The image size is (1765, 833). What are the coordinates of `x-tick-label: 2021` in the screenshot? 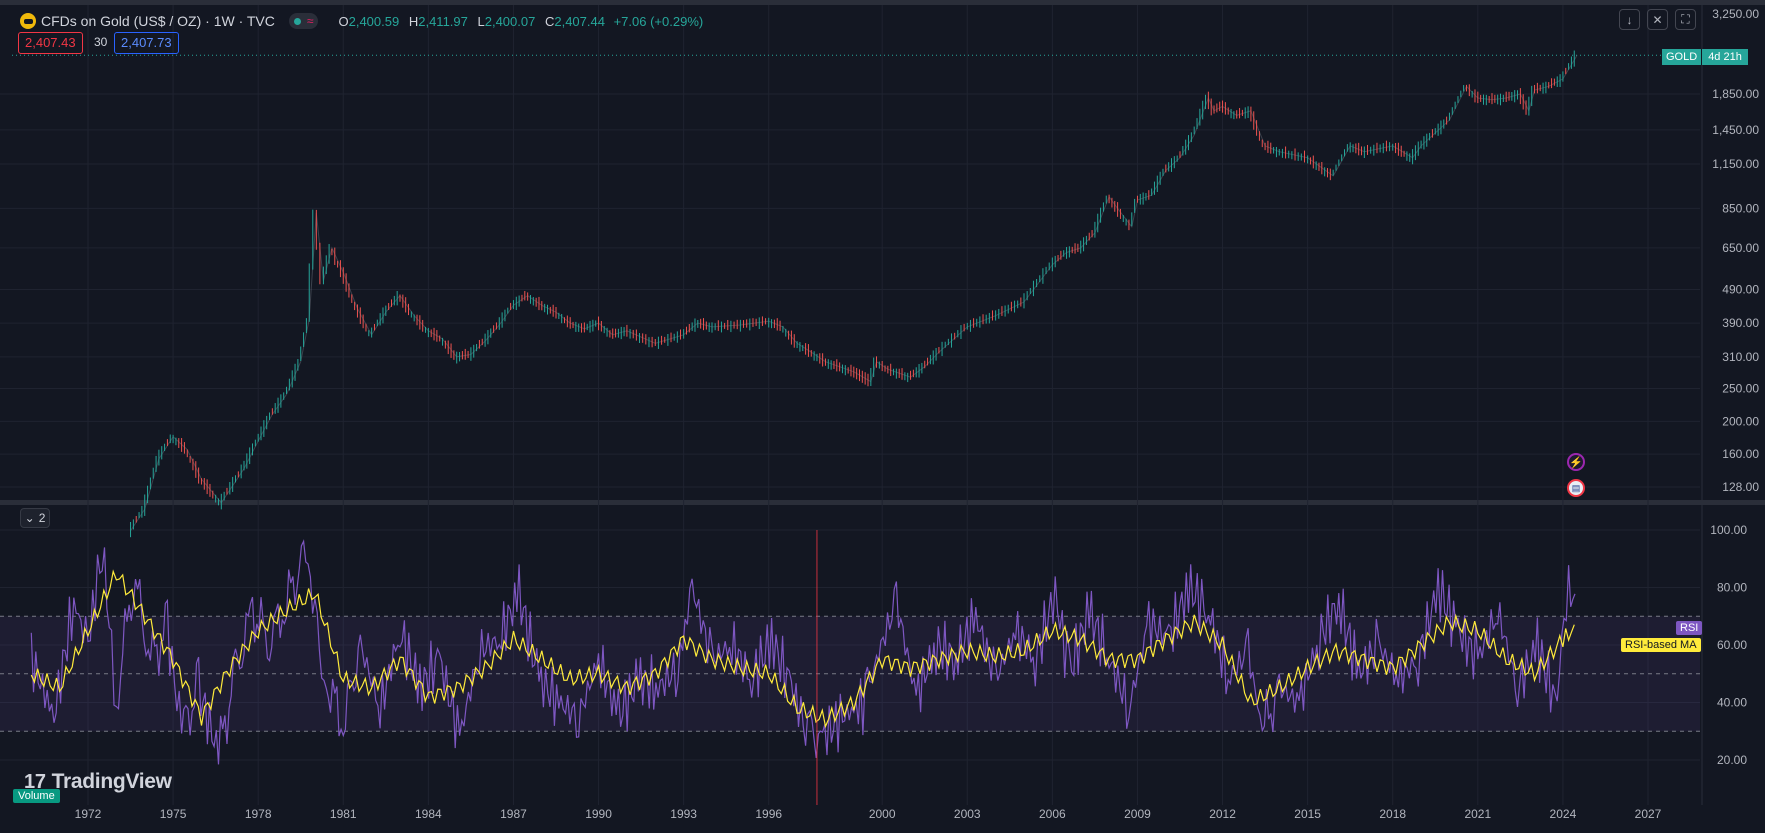 It's located at (1477, 814).